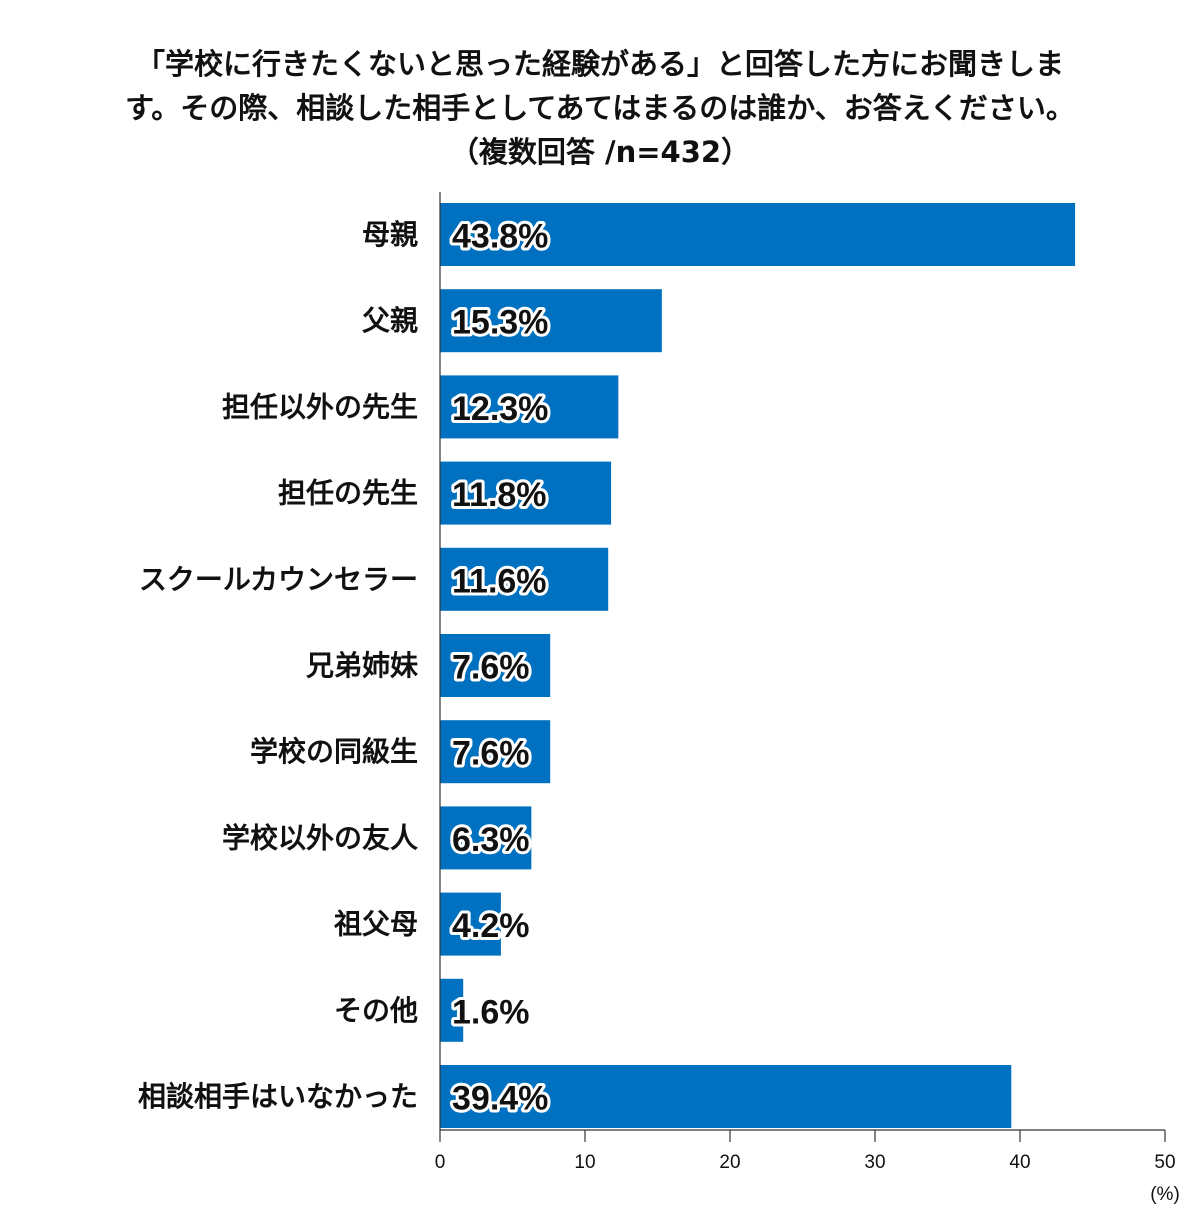 The height and width of the screenshot is (1230, 1200). Describe the element at coordinates (278, 579) in the screenshot. I see `category-label-4: スクールカウンセラー` at that location.